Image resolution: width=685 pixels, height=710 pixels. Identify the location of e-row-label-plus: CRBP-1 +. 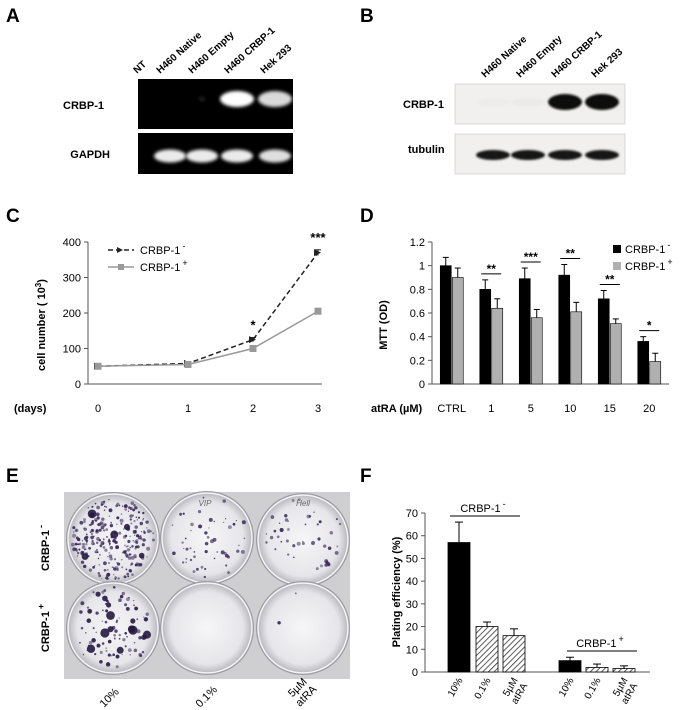
(44, 628).